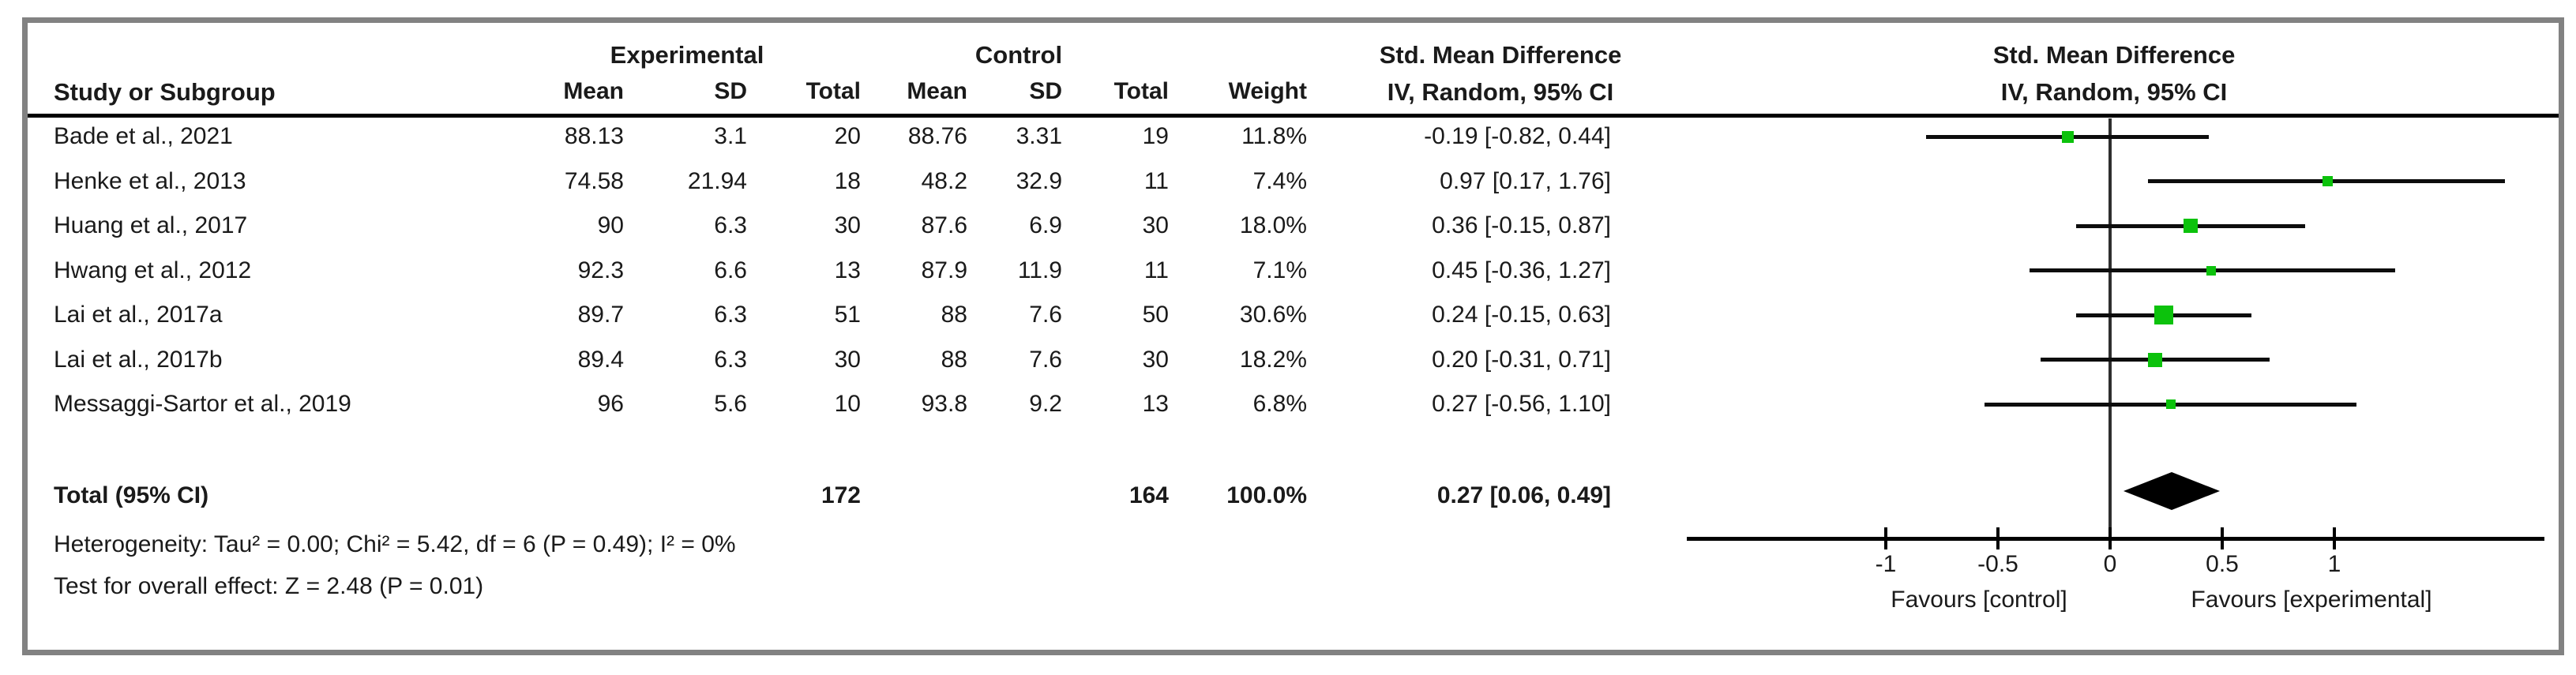 The height and width of the screenshot is (675, 2576). Describe the element at coordinates (1273, 315) in the screenshot. I see `cell-weight: 30.6%` at that location.